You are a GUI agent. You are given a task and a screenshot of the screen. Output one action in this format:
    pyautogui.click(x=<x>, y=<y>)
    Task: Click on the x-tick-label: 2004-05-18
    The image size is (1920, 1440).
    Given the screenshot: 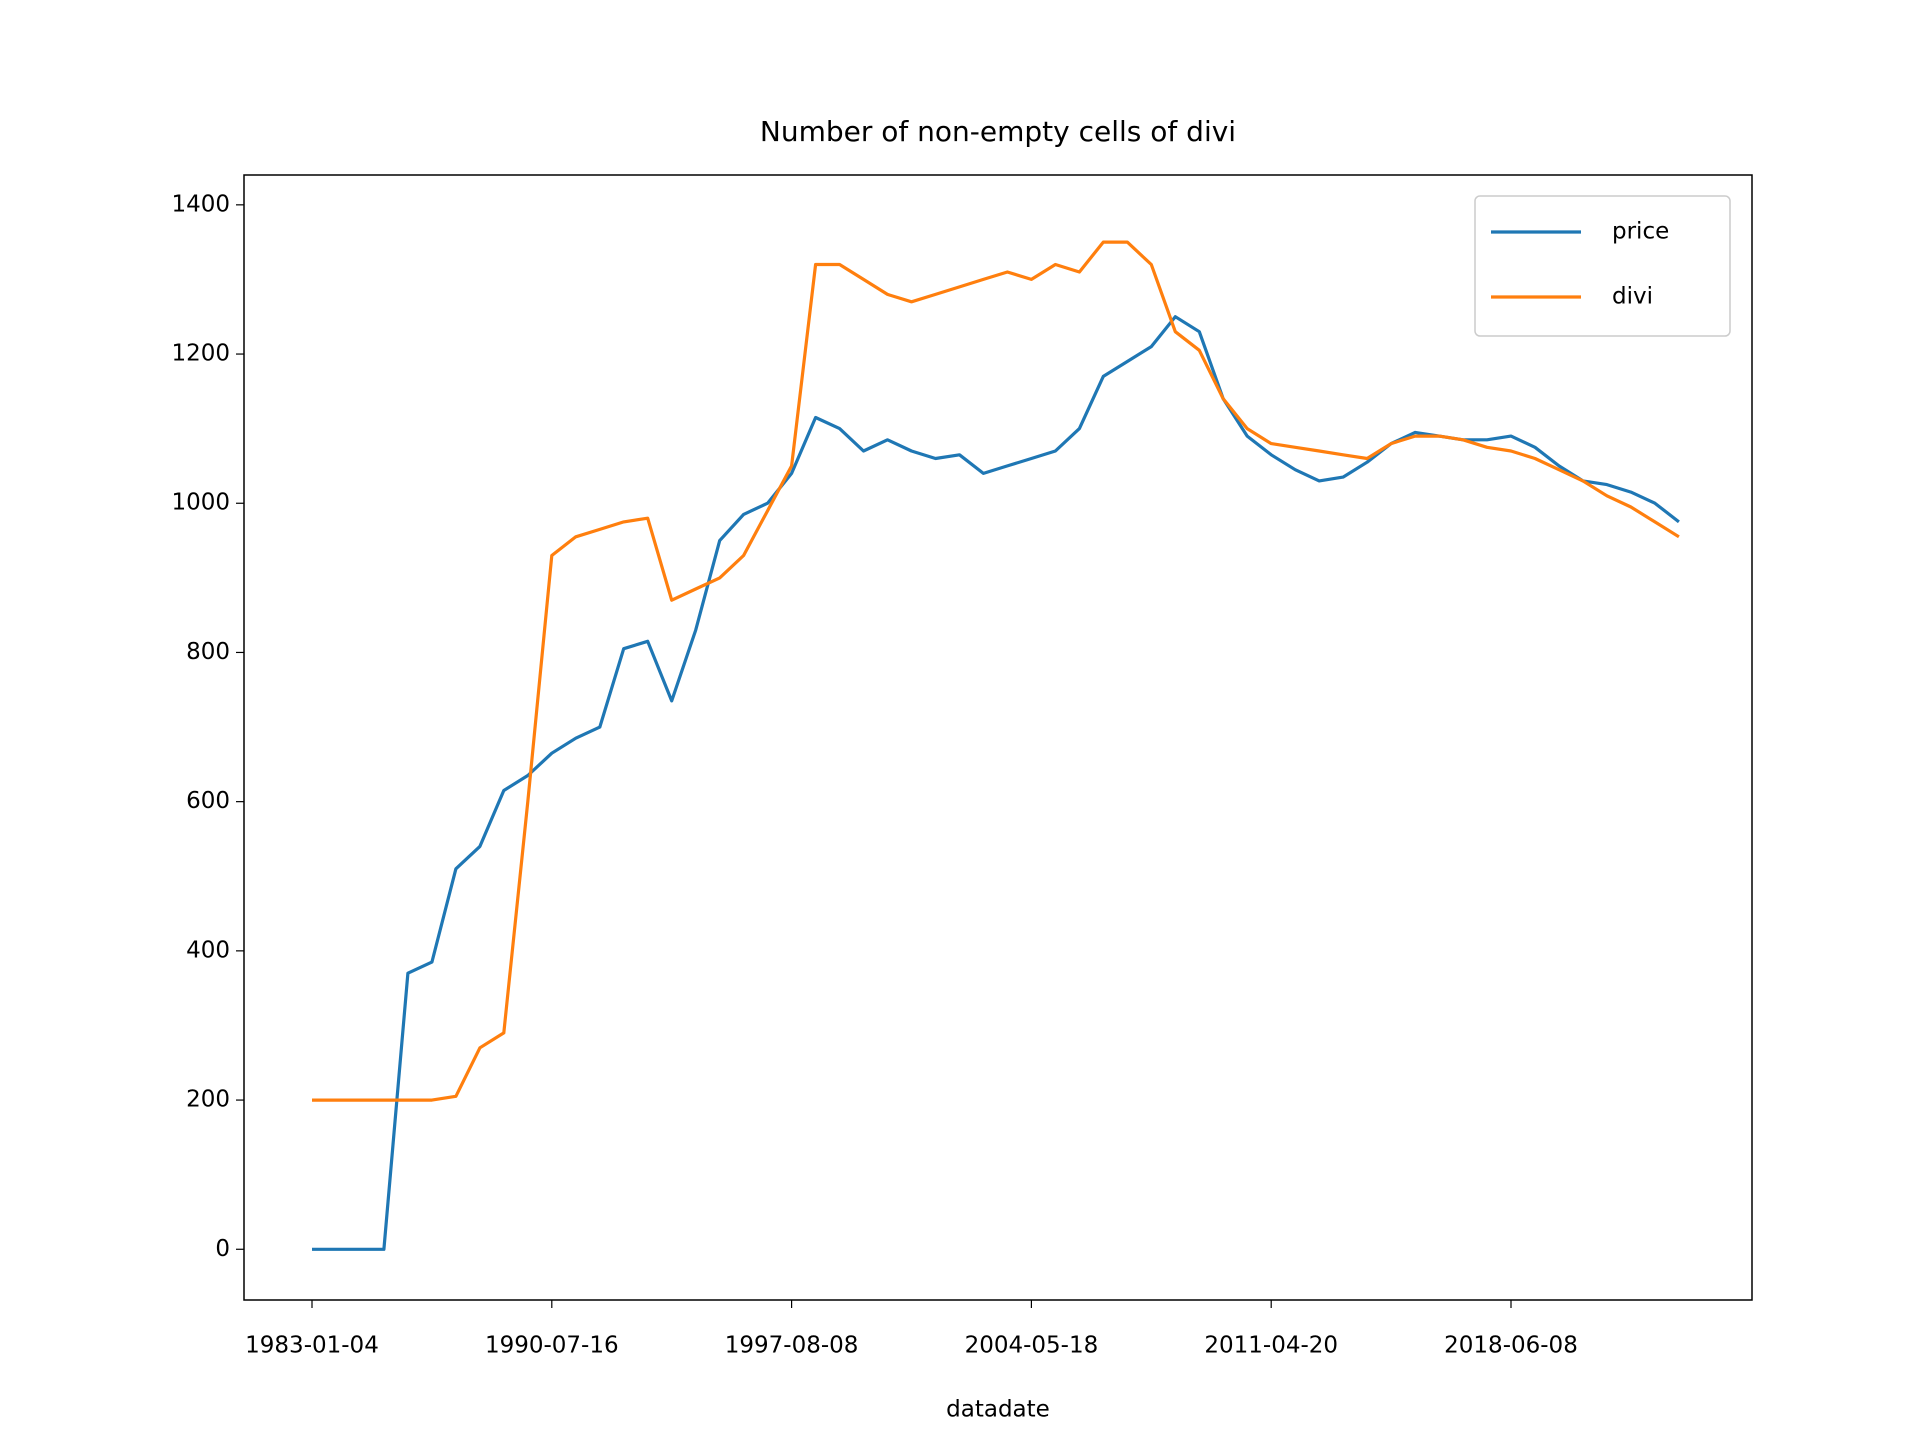 What is the action you would take?
    pyautogui.click(x=1032, y=1346)
    